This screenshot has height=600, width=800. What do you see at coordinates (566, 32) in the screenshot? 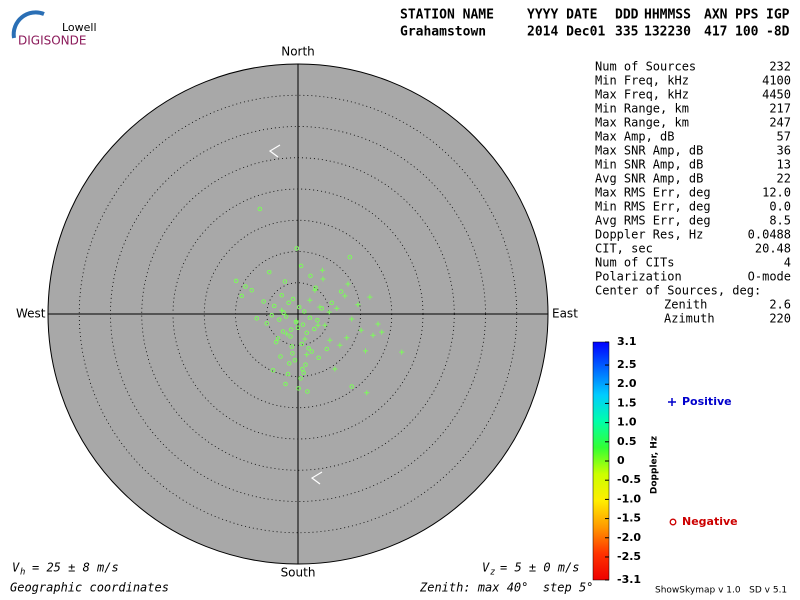
I see `header-value: 2014 Dec01` at bounding box center [566, 32].